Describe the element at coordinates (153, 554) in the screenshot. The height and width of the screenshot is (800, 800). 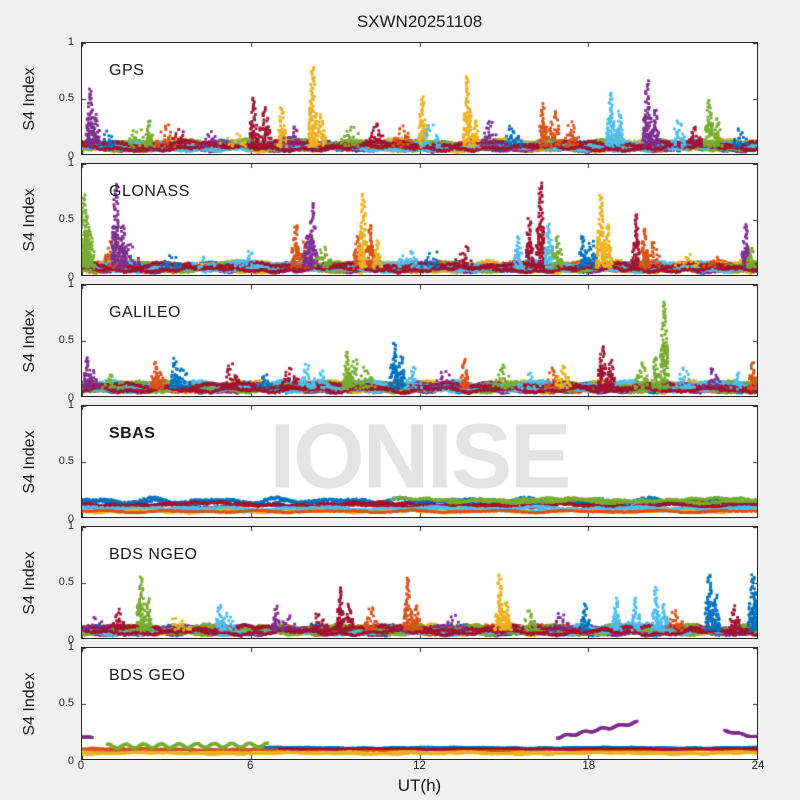
I see `panel-label-bds-ngeo: BDS NGEO` at that location.